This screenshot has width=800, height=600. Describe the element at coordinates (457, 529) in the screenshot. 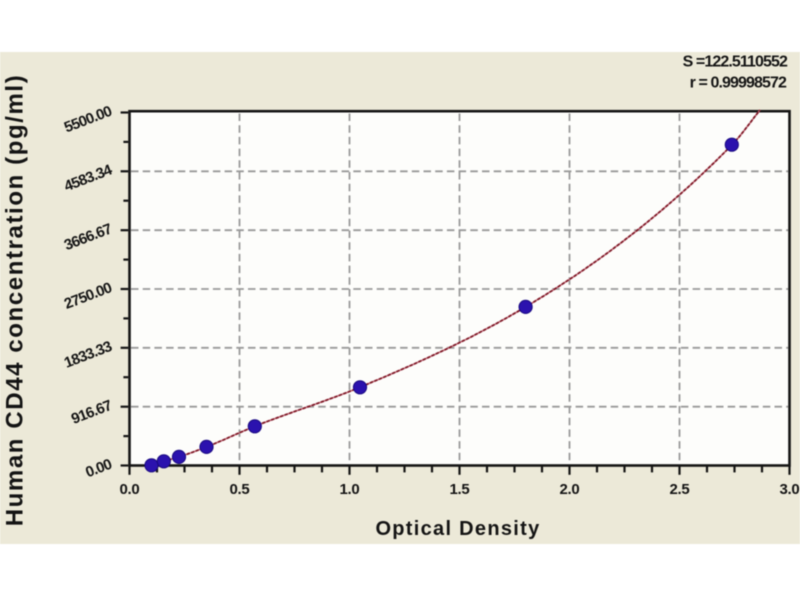

I see `svg-text: Optical Density` at that location.